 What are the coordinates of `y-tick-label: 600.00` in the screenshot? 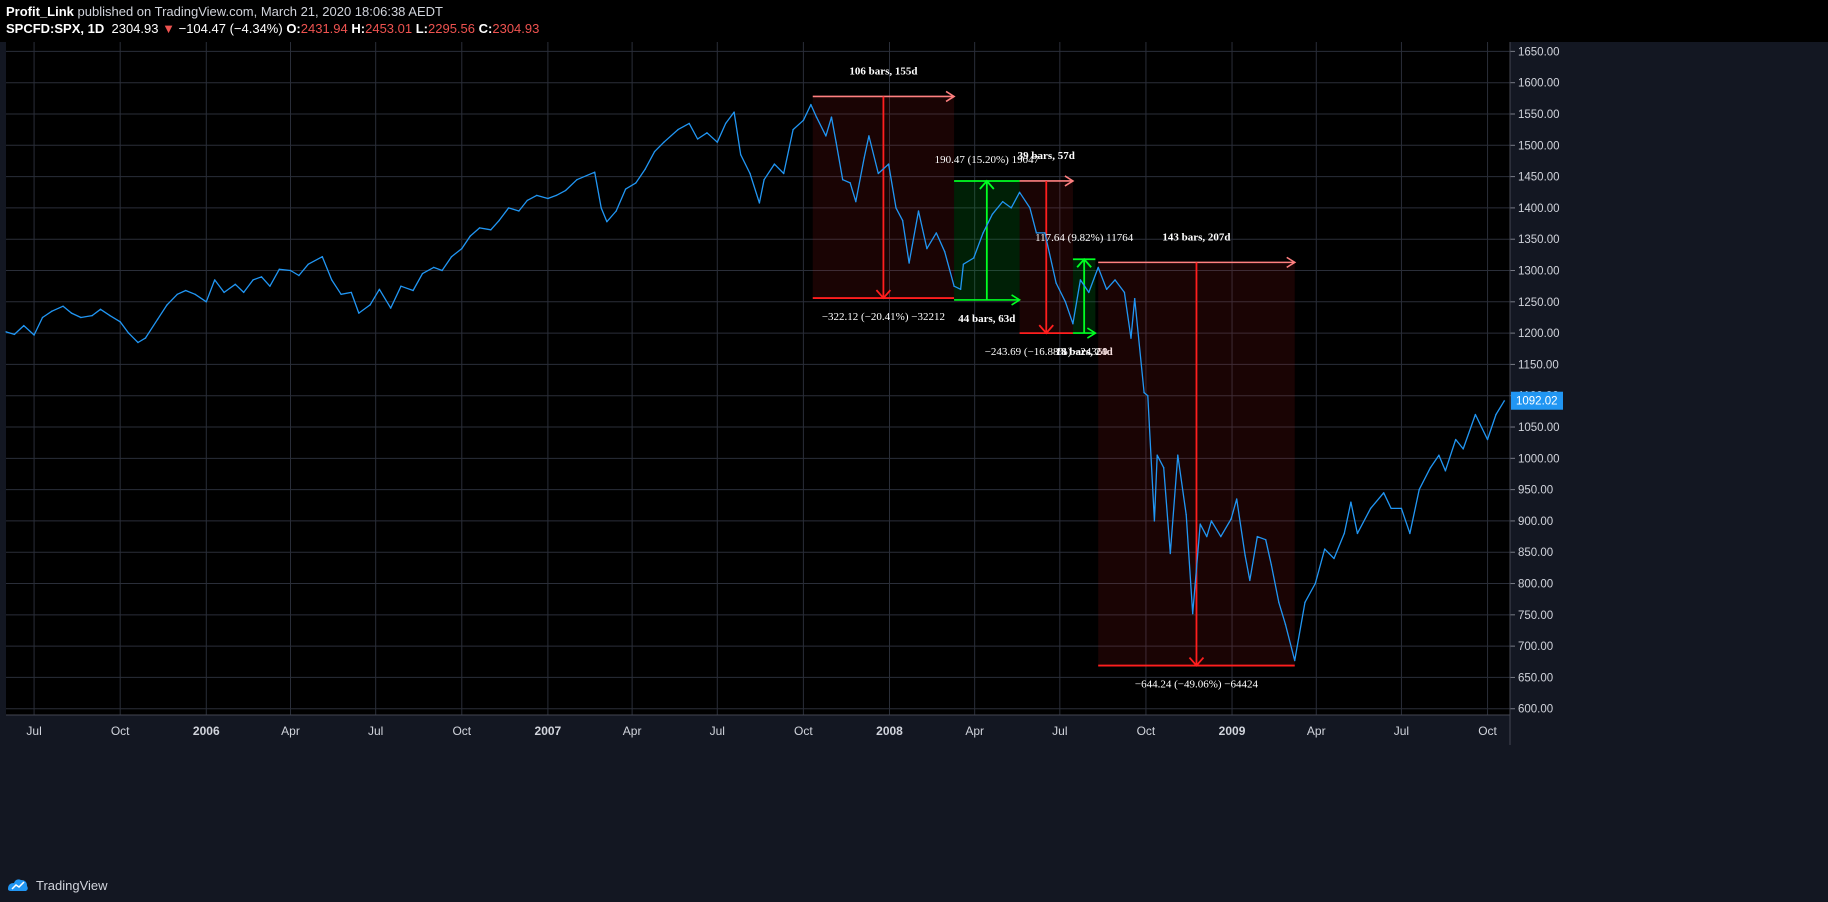 It's located at (1535, 710).